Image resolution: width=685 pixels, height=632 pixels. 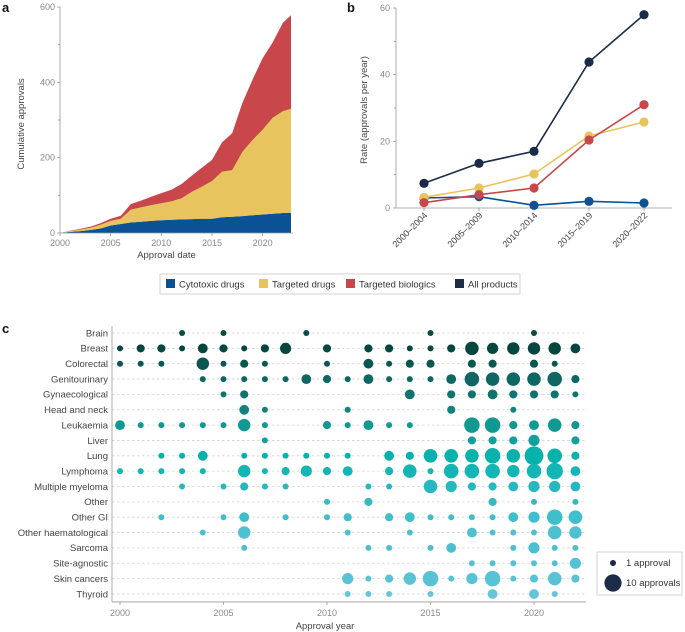 I want to click on legend-swatch-targeted-biologics, so click(x=350, y=283).